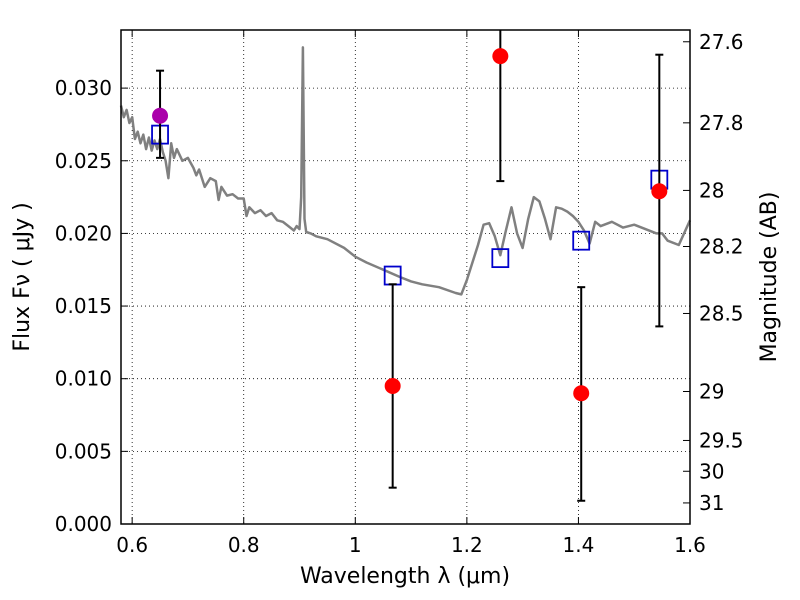 This screenshot has height=600, width=800. Describe the element at coordinates (721, 42) in the screenshot. I see `y2-tick-label: 27.6` at that location.